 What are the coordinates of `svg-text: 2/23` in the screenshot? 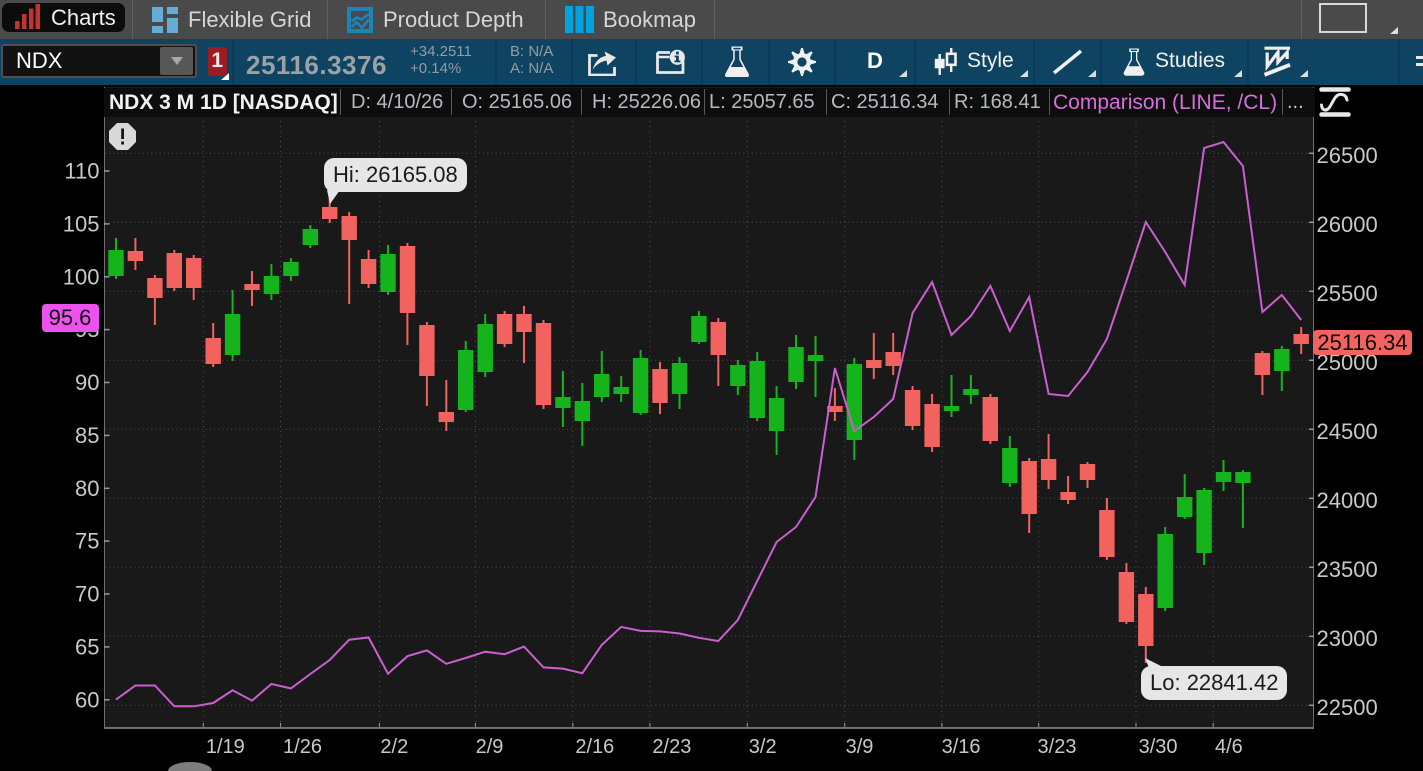 It's located at (671, 747).